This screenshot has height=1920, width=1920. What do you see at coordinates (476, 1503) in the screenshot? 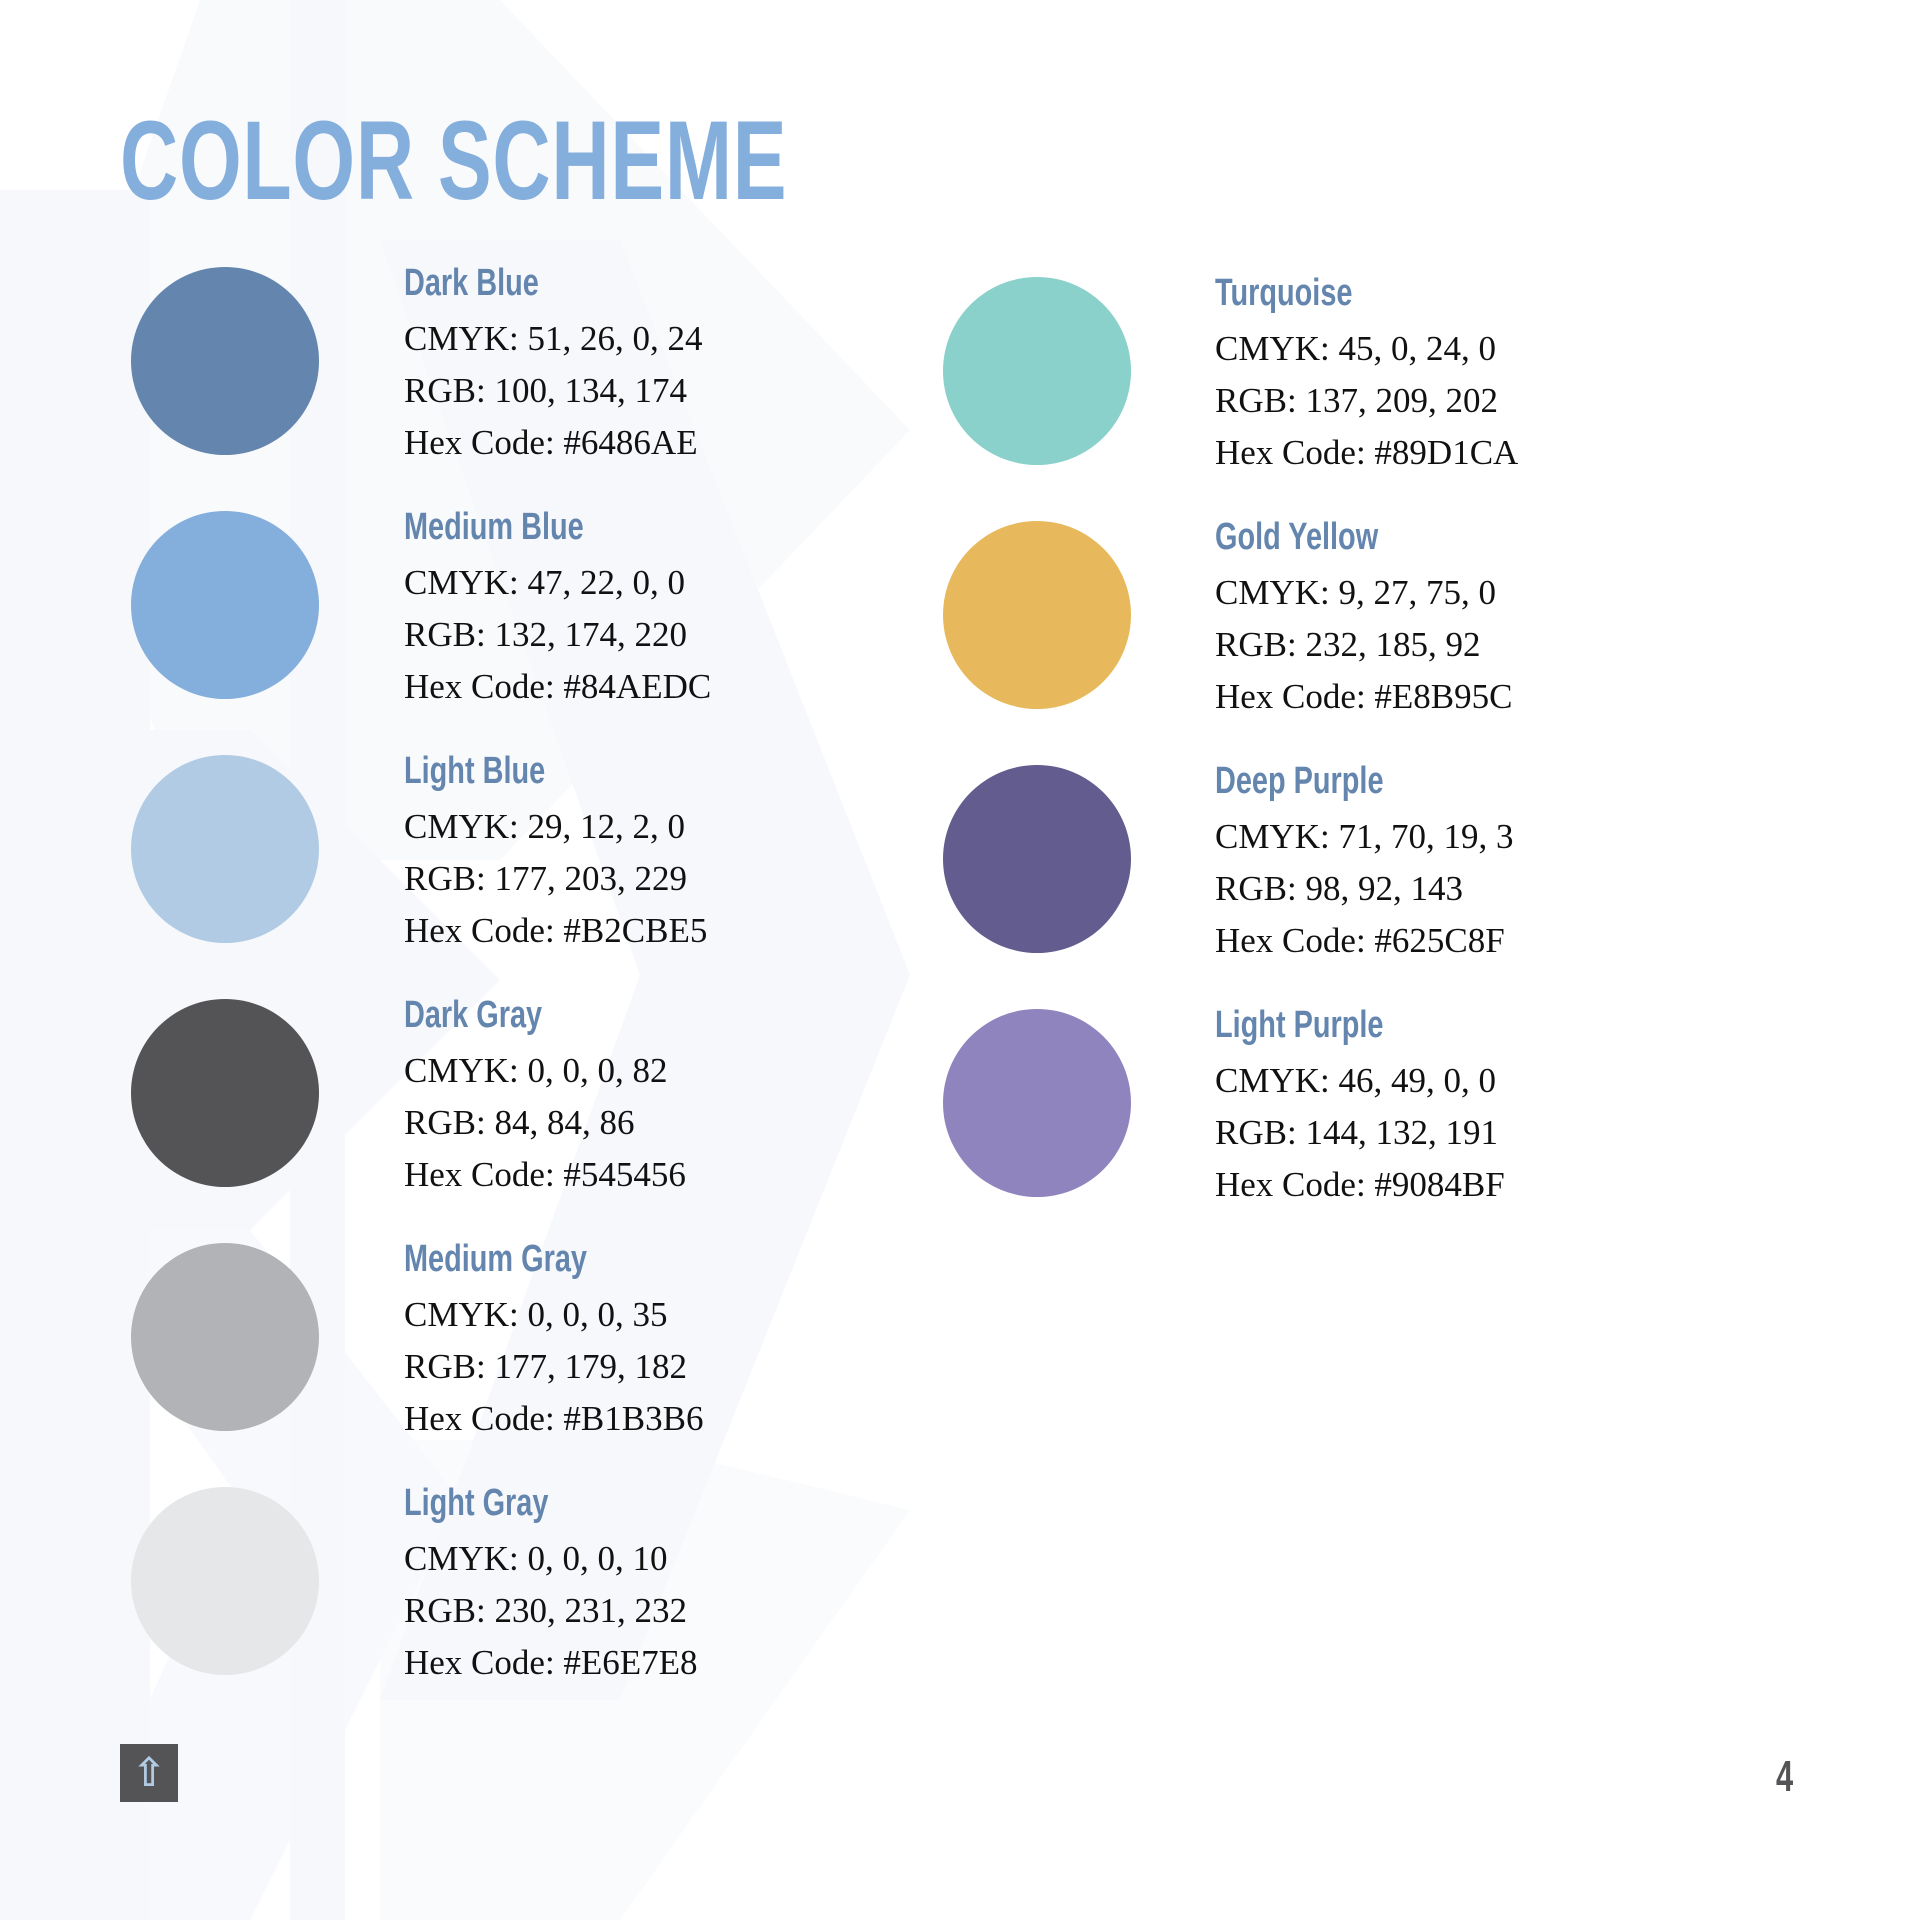
I see `color-name: Light Gray` at bounding box center [476, 1503].